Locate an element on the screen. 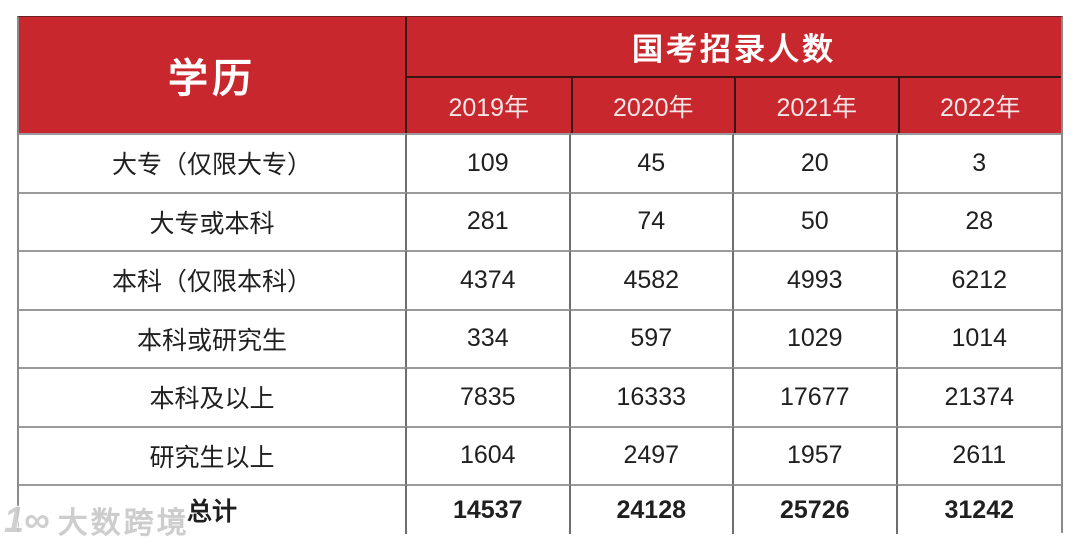 The width and height of the screenshot is (1080, 557). value-cell: 45 is located at coordinates (652, 162).